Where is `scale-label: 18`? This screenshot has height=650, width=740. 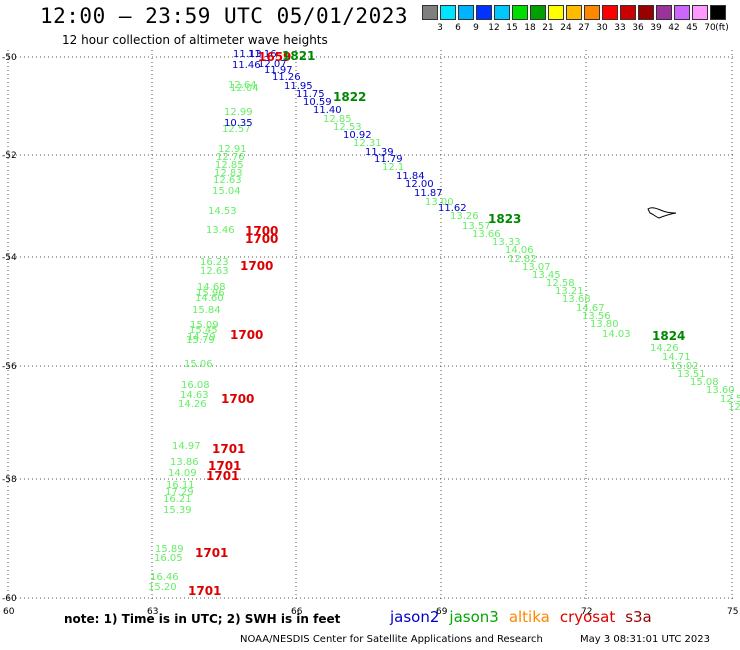 scale-label: 18 is located at coordinates (530, 28).